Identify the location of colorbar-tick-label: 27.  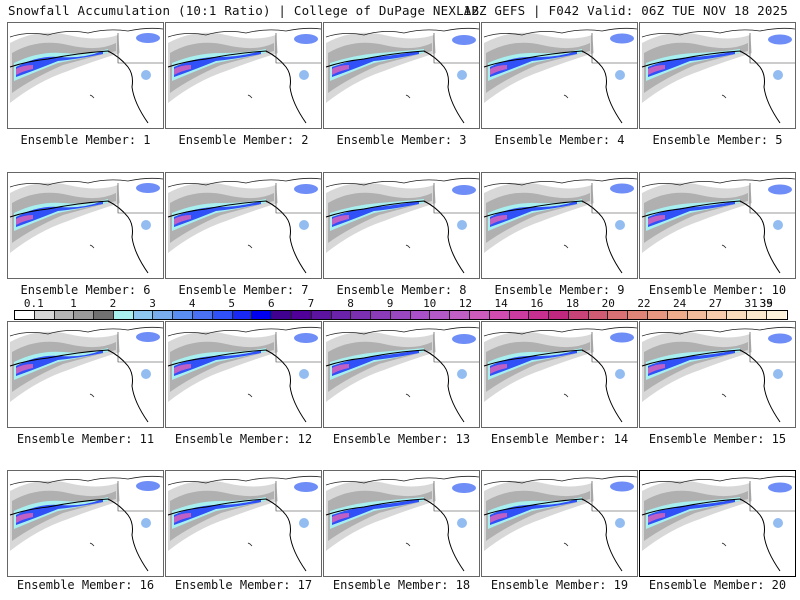
(715, 303).